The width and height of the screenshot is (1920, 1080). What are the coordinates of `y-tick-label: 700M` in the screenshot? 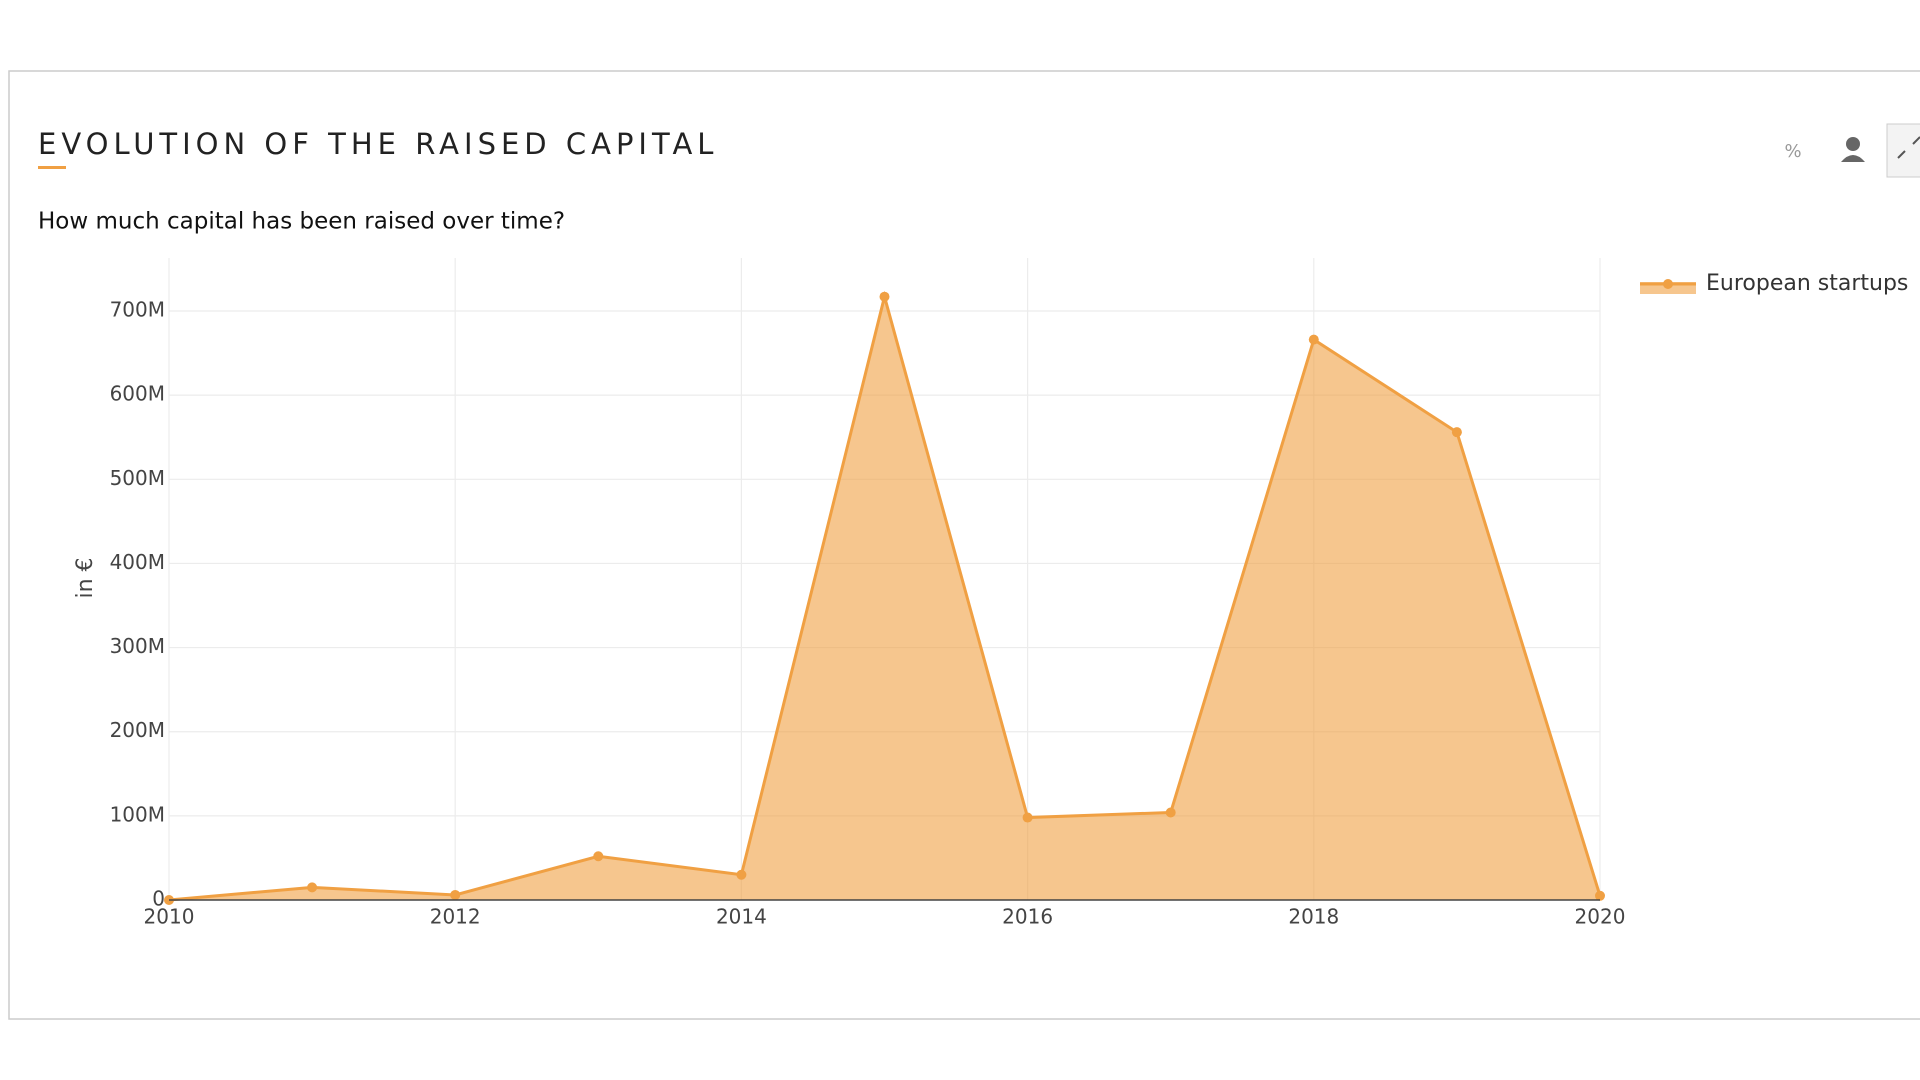 It's located at (137, 310).